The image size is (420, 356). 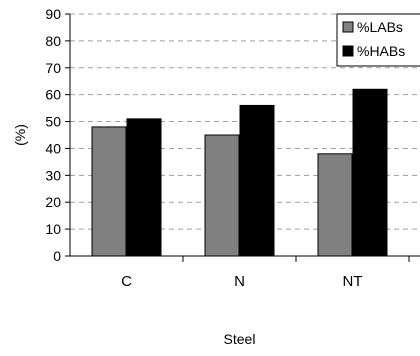 I want to click on legend-label: %LABs, so click(x=380, y=27).